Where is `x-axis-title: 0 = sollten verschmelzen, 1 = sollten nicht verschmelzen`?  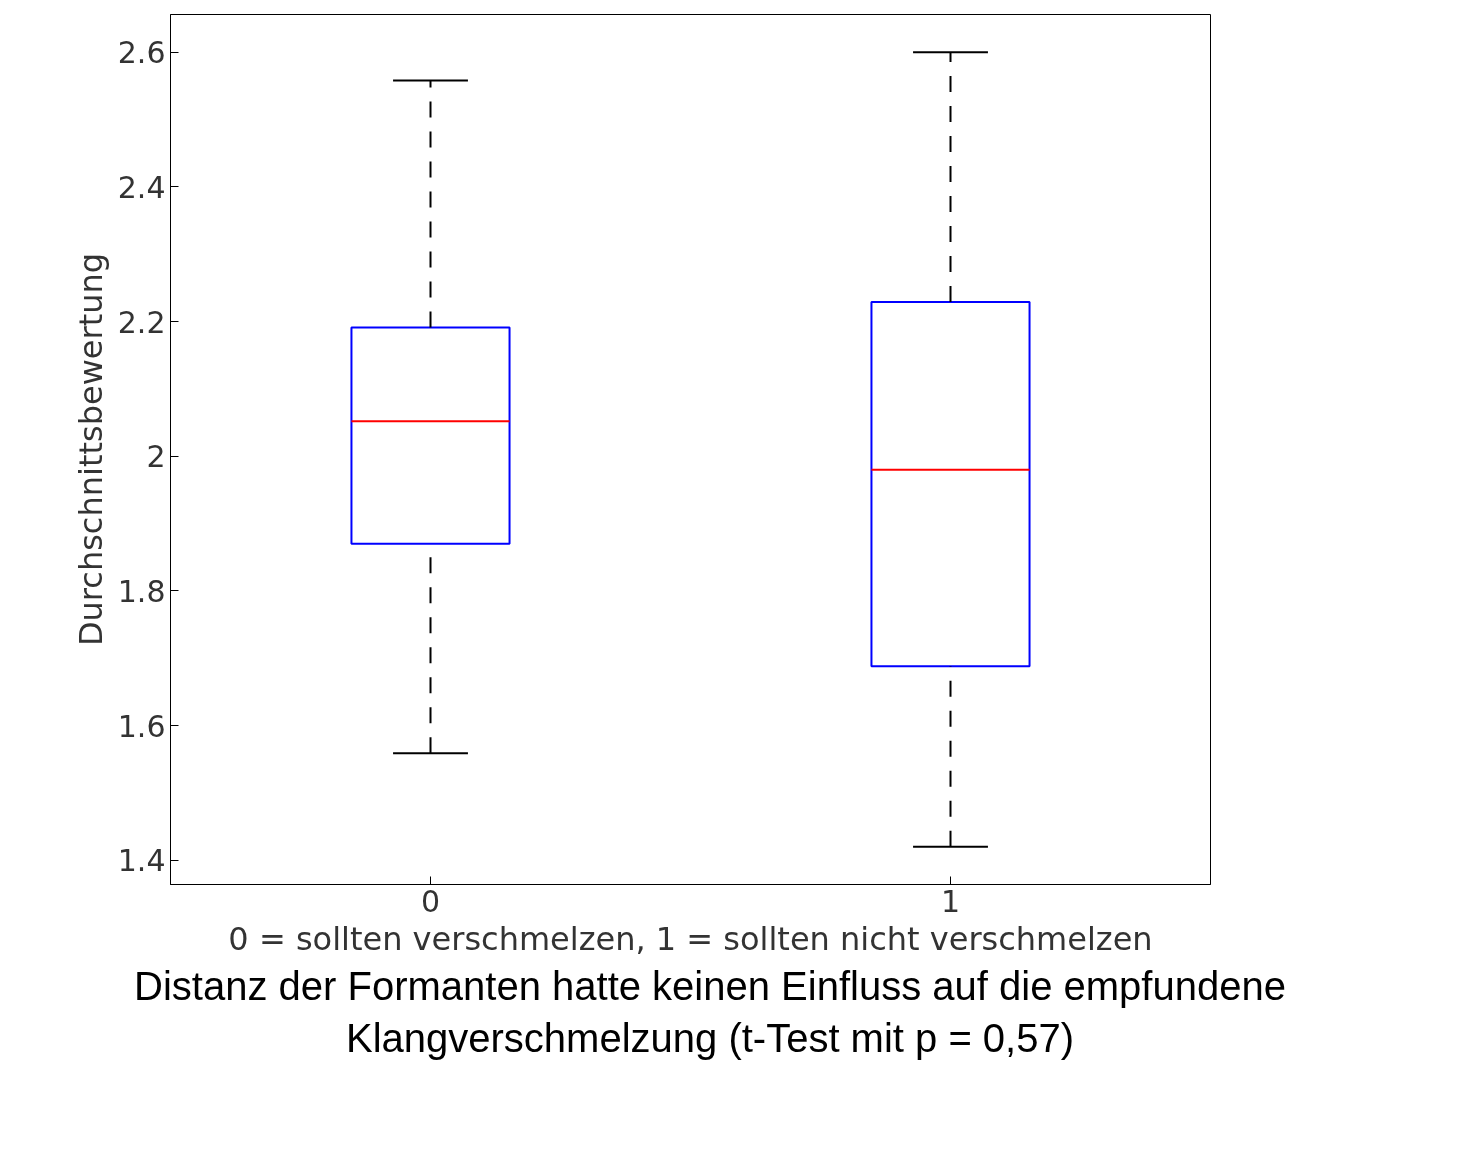
x-axis-title: 0 = sollten verschmelzen, 1 = sollten nicht verschmelzen is located at coordinates (690, 938).